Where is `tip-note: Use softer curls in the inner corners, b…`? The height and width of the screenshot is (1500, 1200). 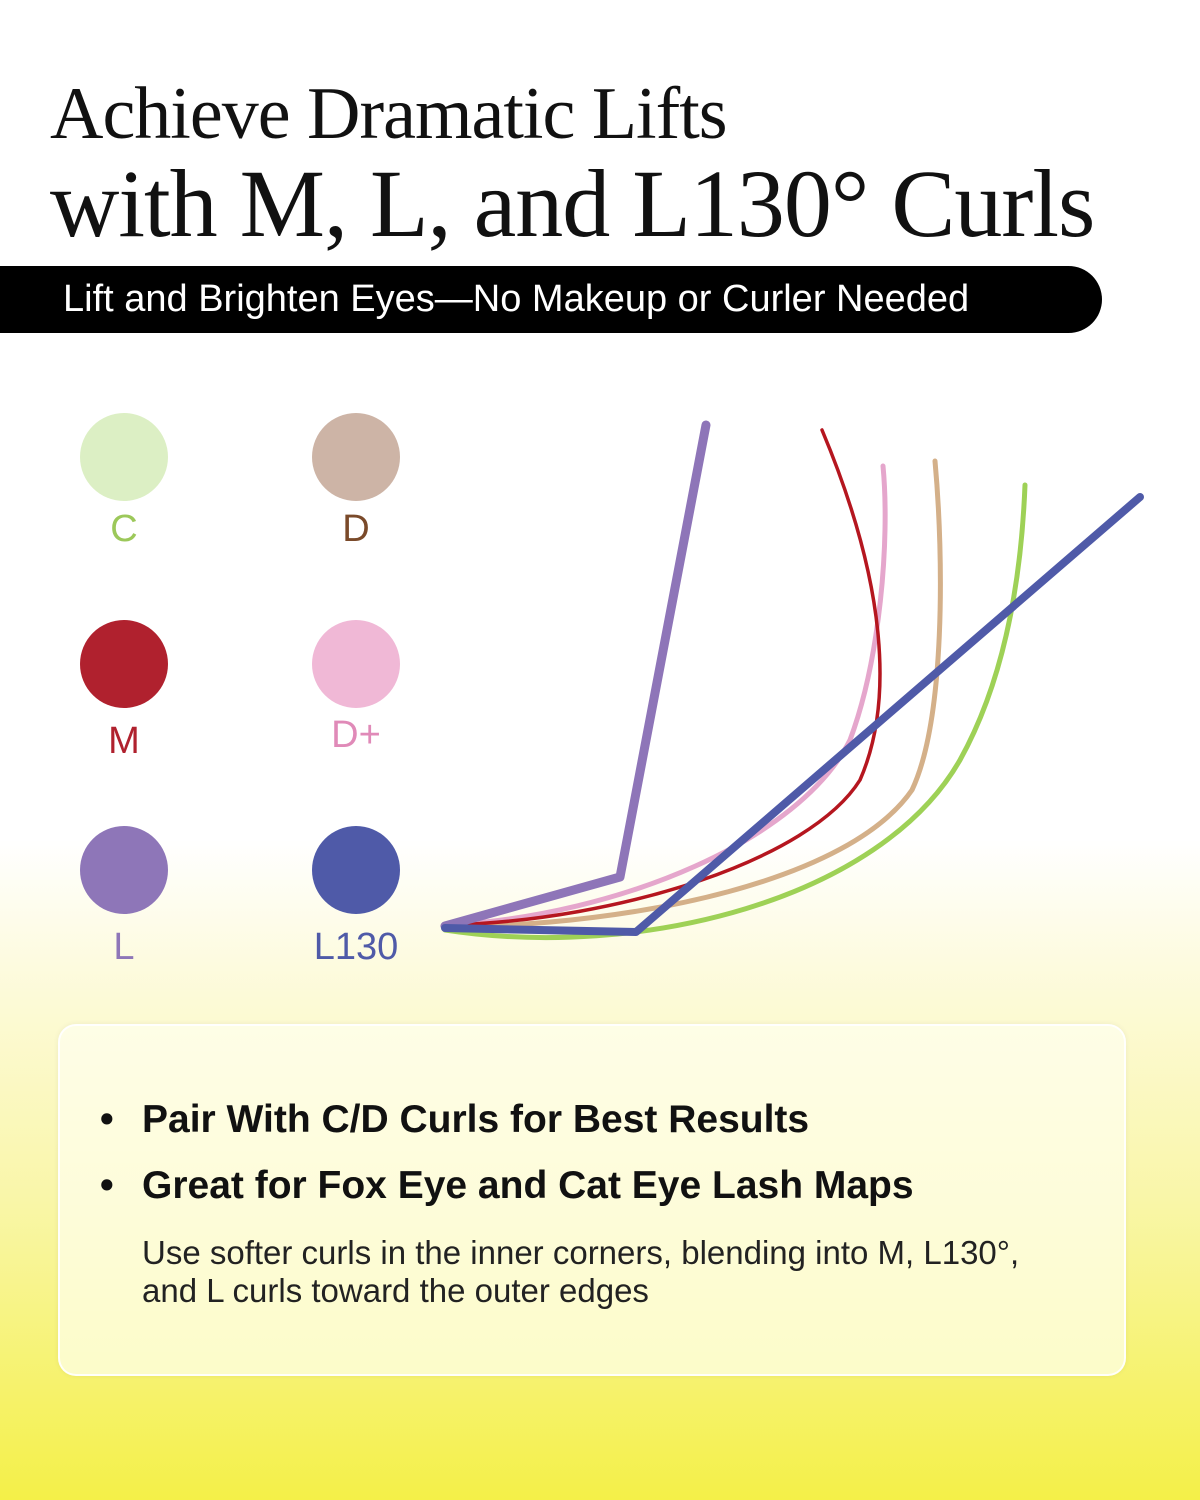
tip-note: Use softer curls in the inner corners, b… is located at coordinates (581, 1271).